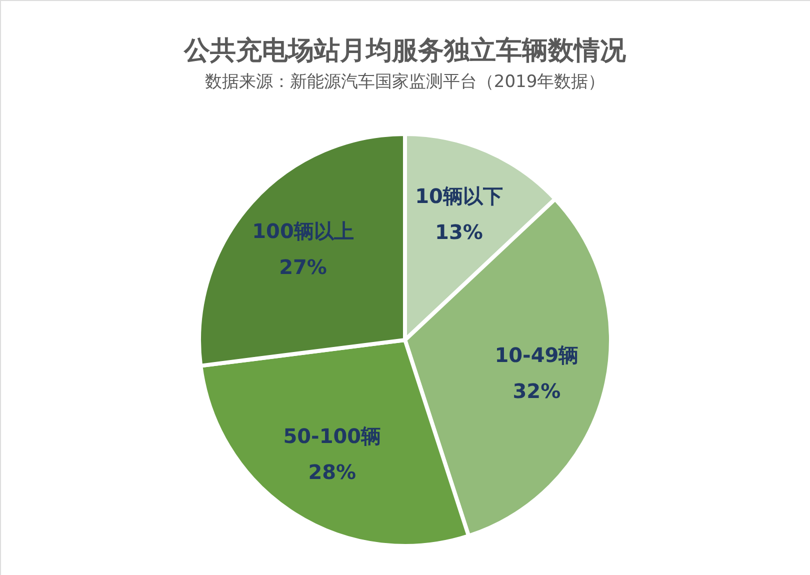 This screenshot has height=575, width=810. What do you see at coordinates (536, 354) in the screenshot?
I see `slice-label: 10-49辆` at bounding box center [536, 354].